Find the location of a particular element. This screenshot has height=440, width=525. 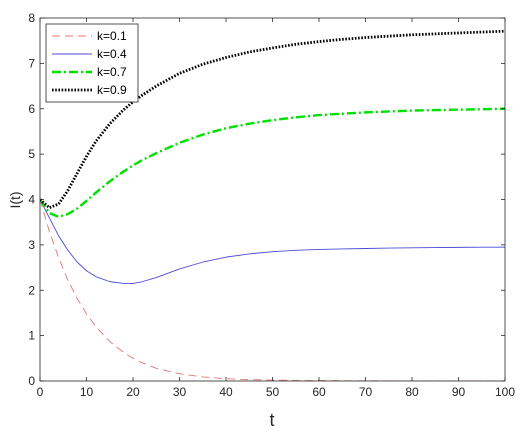

y-tick-label: 7 is located at coordinates (31, 63).